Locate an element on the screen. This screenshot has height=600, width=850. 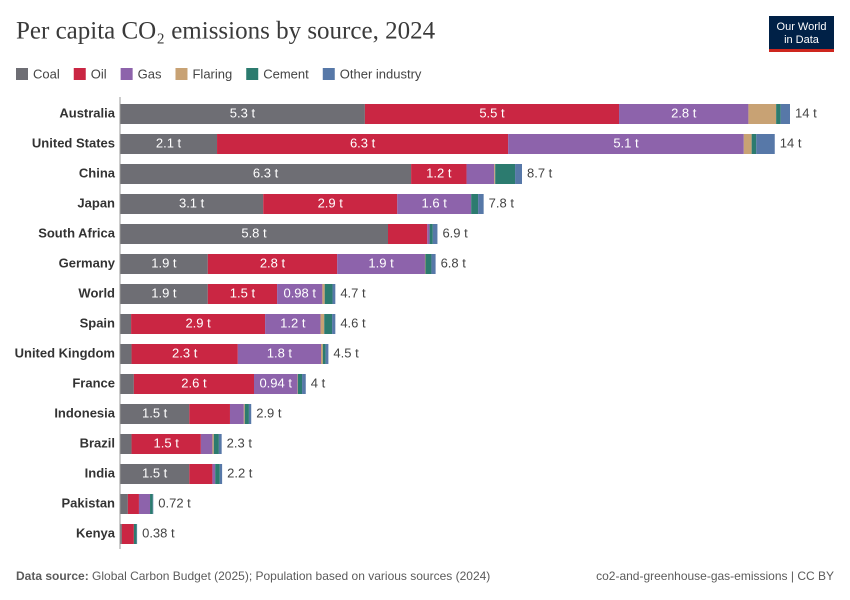
total-label: 4.5 t is located at coordinates (346, 352).